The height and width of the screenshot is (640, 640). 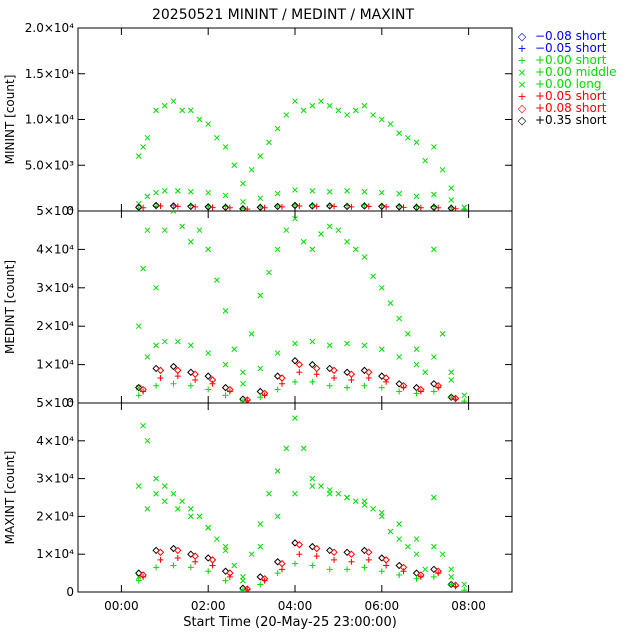 I want to click on legend-symbol: ◇, so click(x=522, y=108).